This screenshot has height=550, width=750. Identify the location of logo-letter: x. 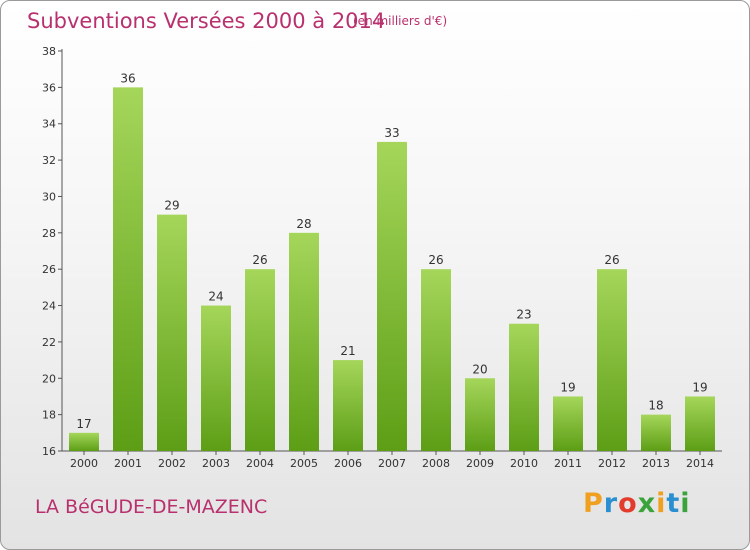
(647, 503).